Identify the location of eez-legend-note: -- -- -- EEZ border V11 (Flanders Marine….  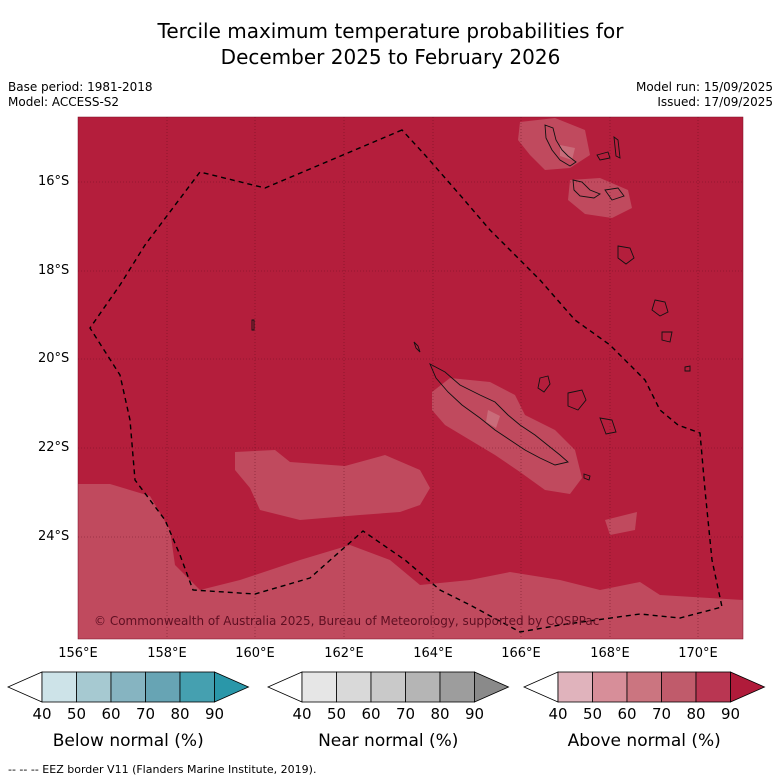
(162, 769).